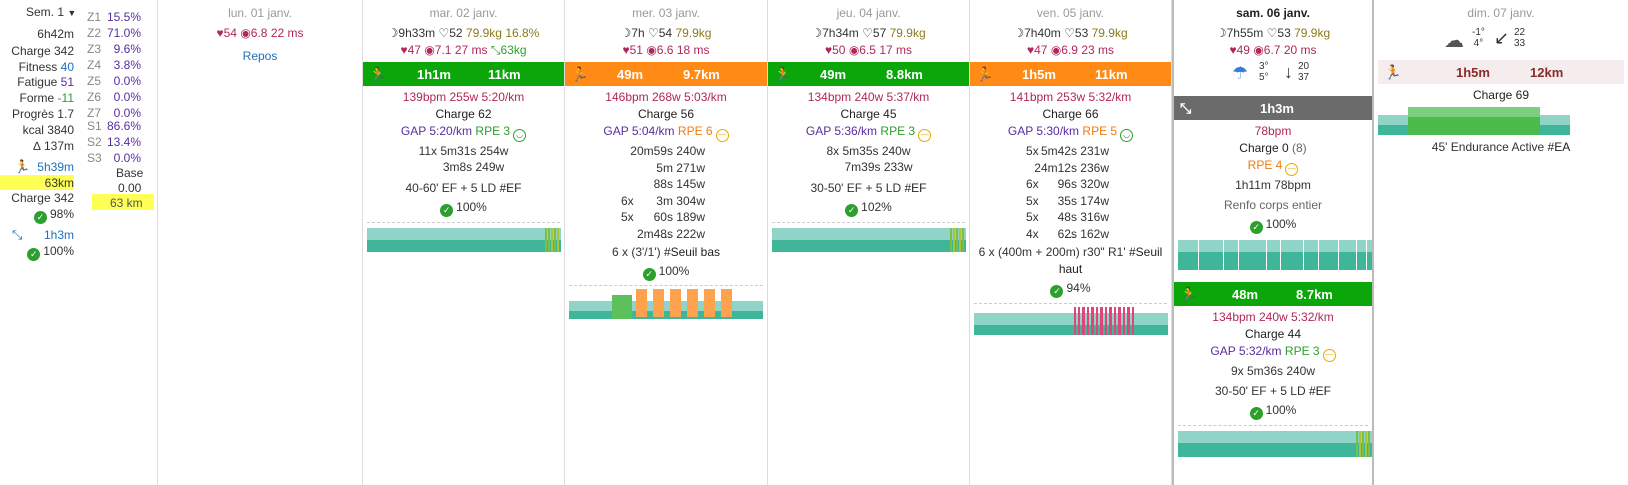  I want to click on wellness-line-2: ♥50 ◉6.5 17 ms, so click(868, 50).